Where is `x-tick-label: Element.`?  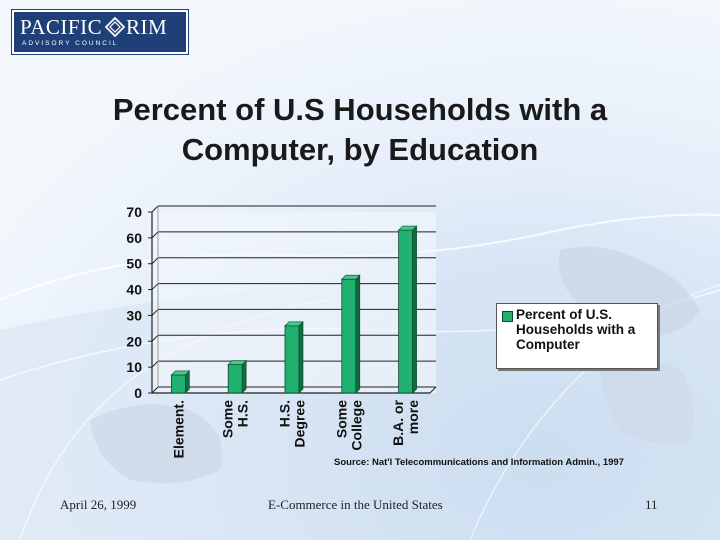 x-tick-label: Element. is located at coordinates (178, 429).